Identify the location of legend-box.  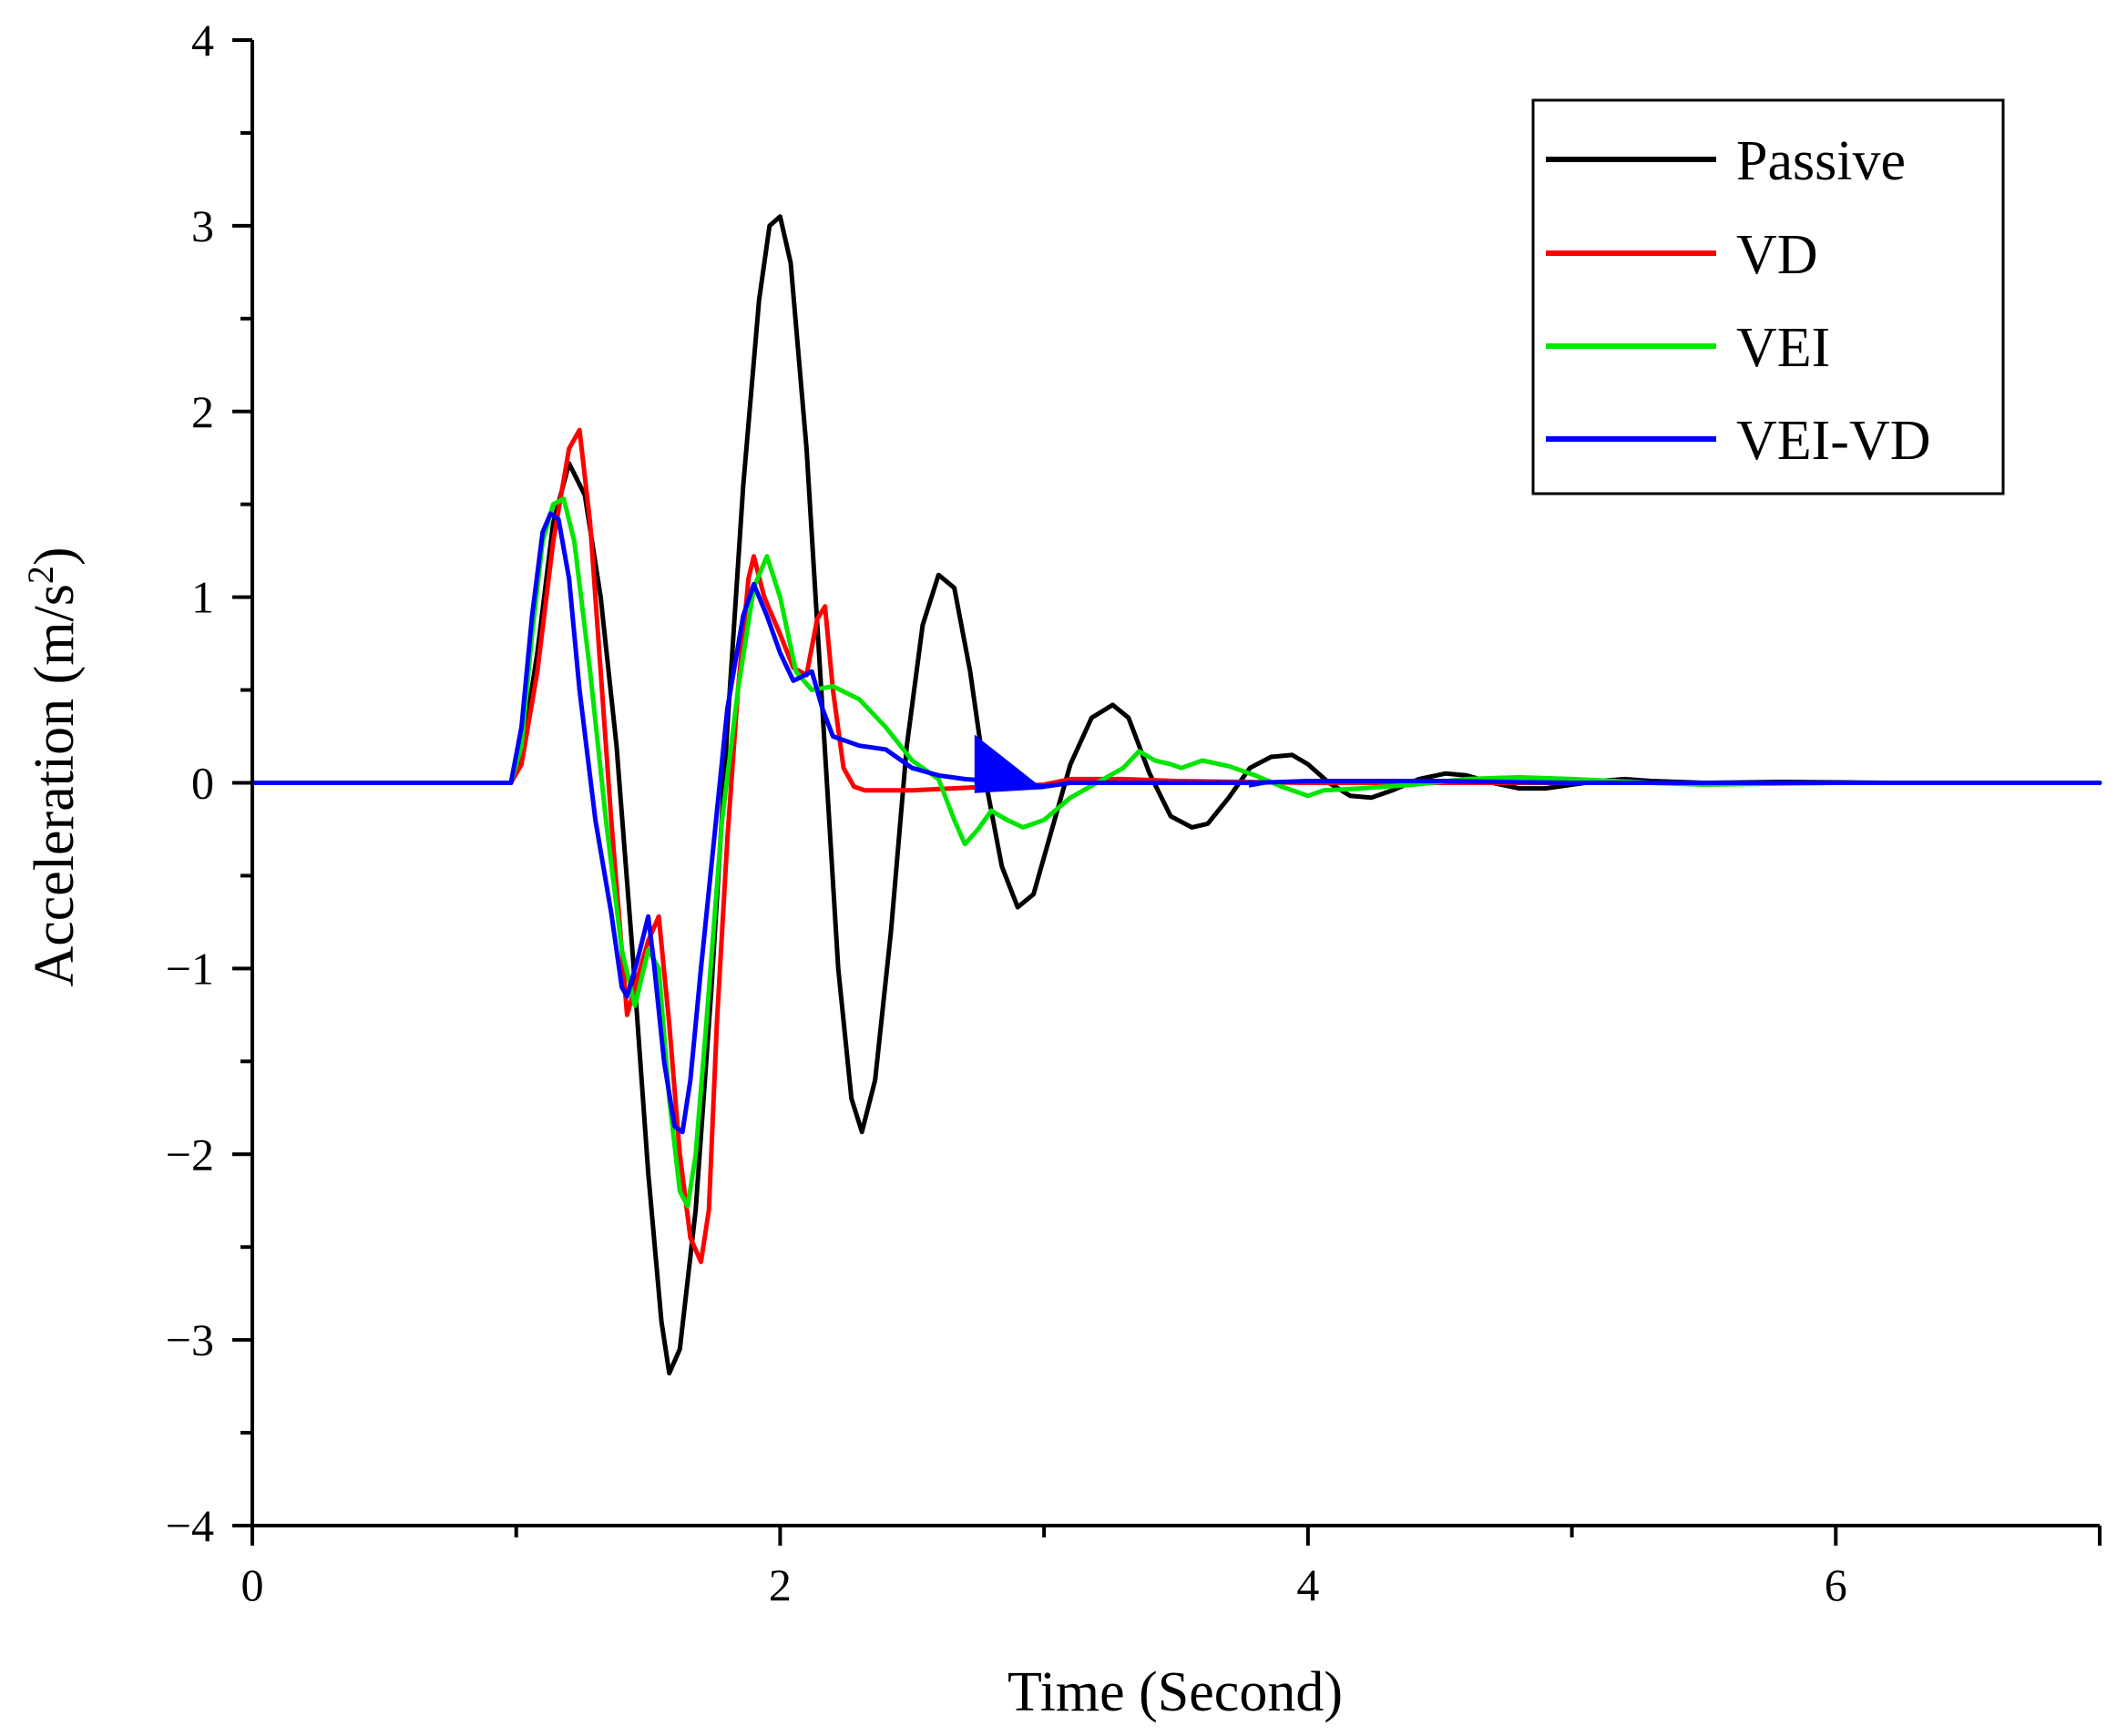
(1768, 296).